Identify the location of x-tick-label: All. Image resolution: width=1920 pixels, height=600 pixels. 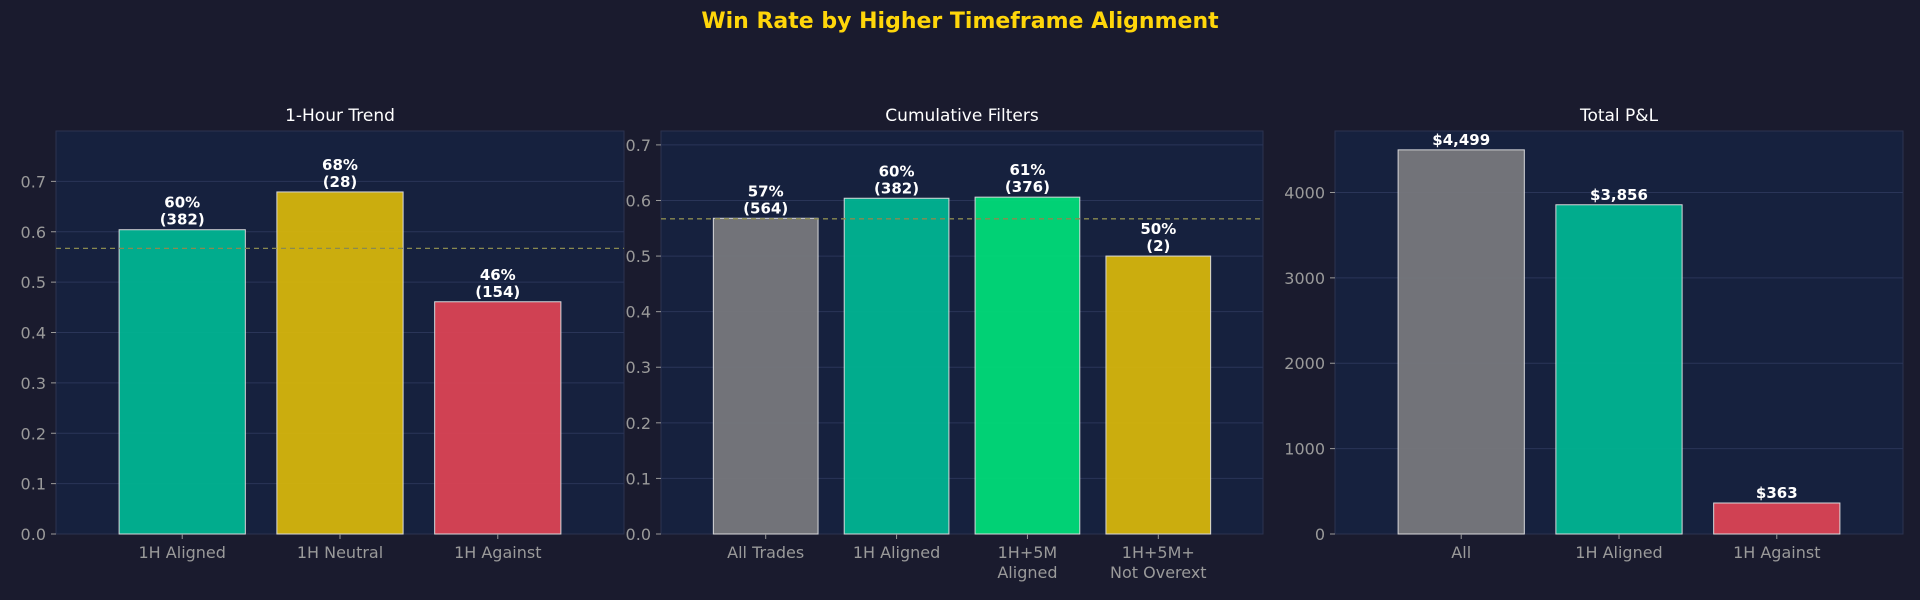
(1461, 552).